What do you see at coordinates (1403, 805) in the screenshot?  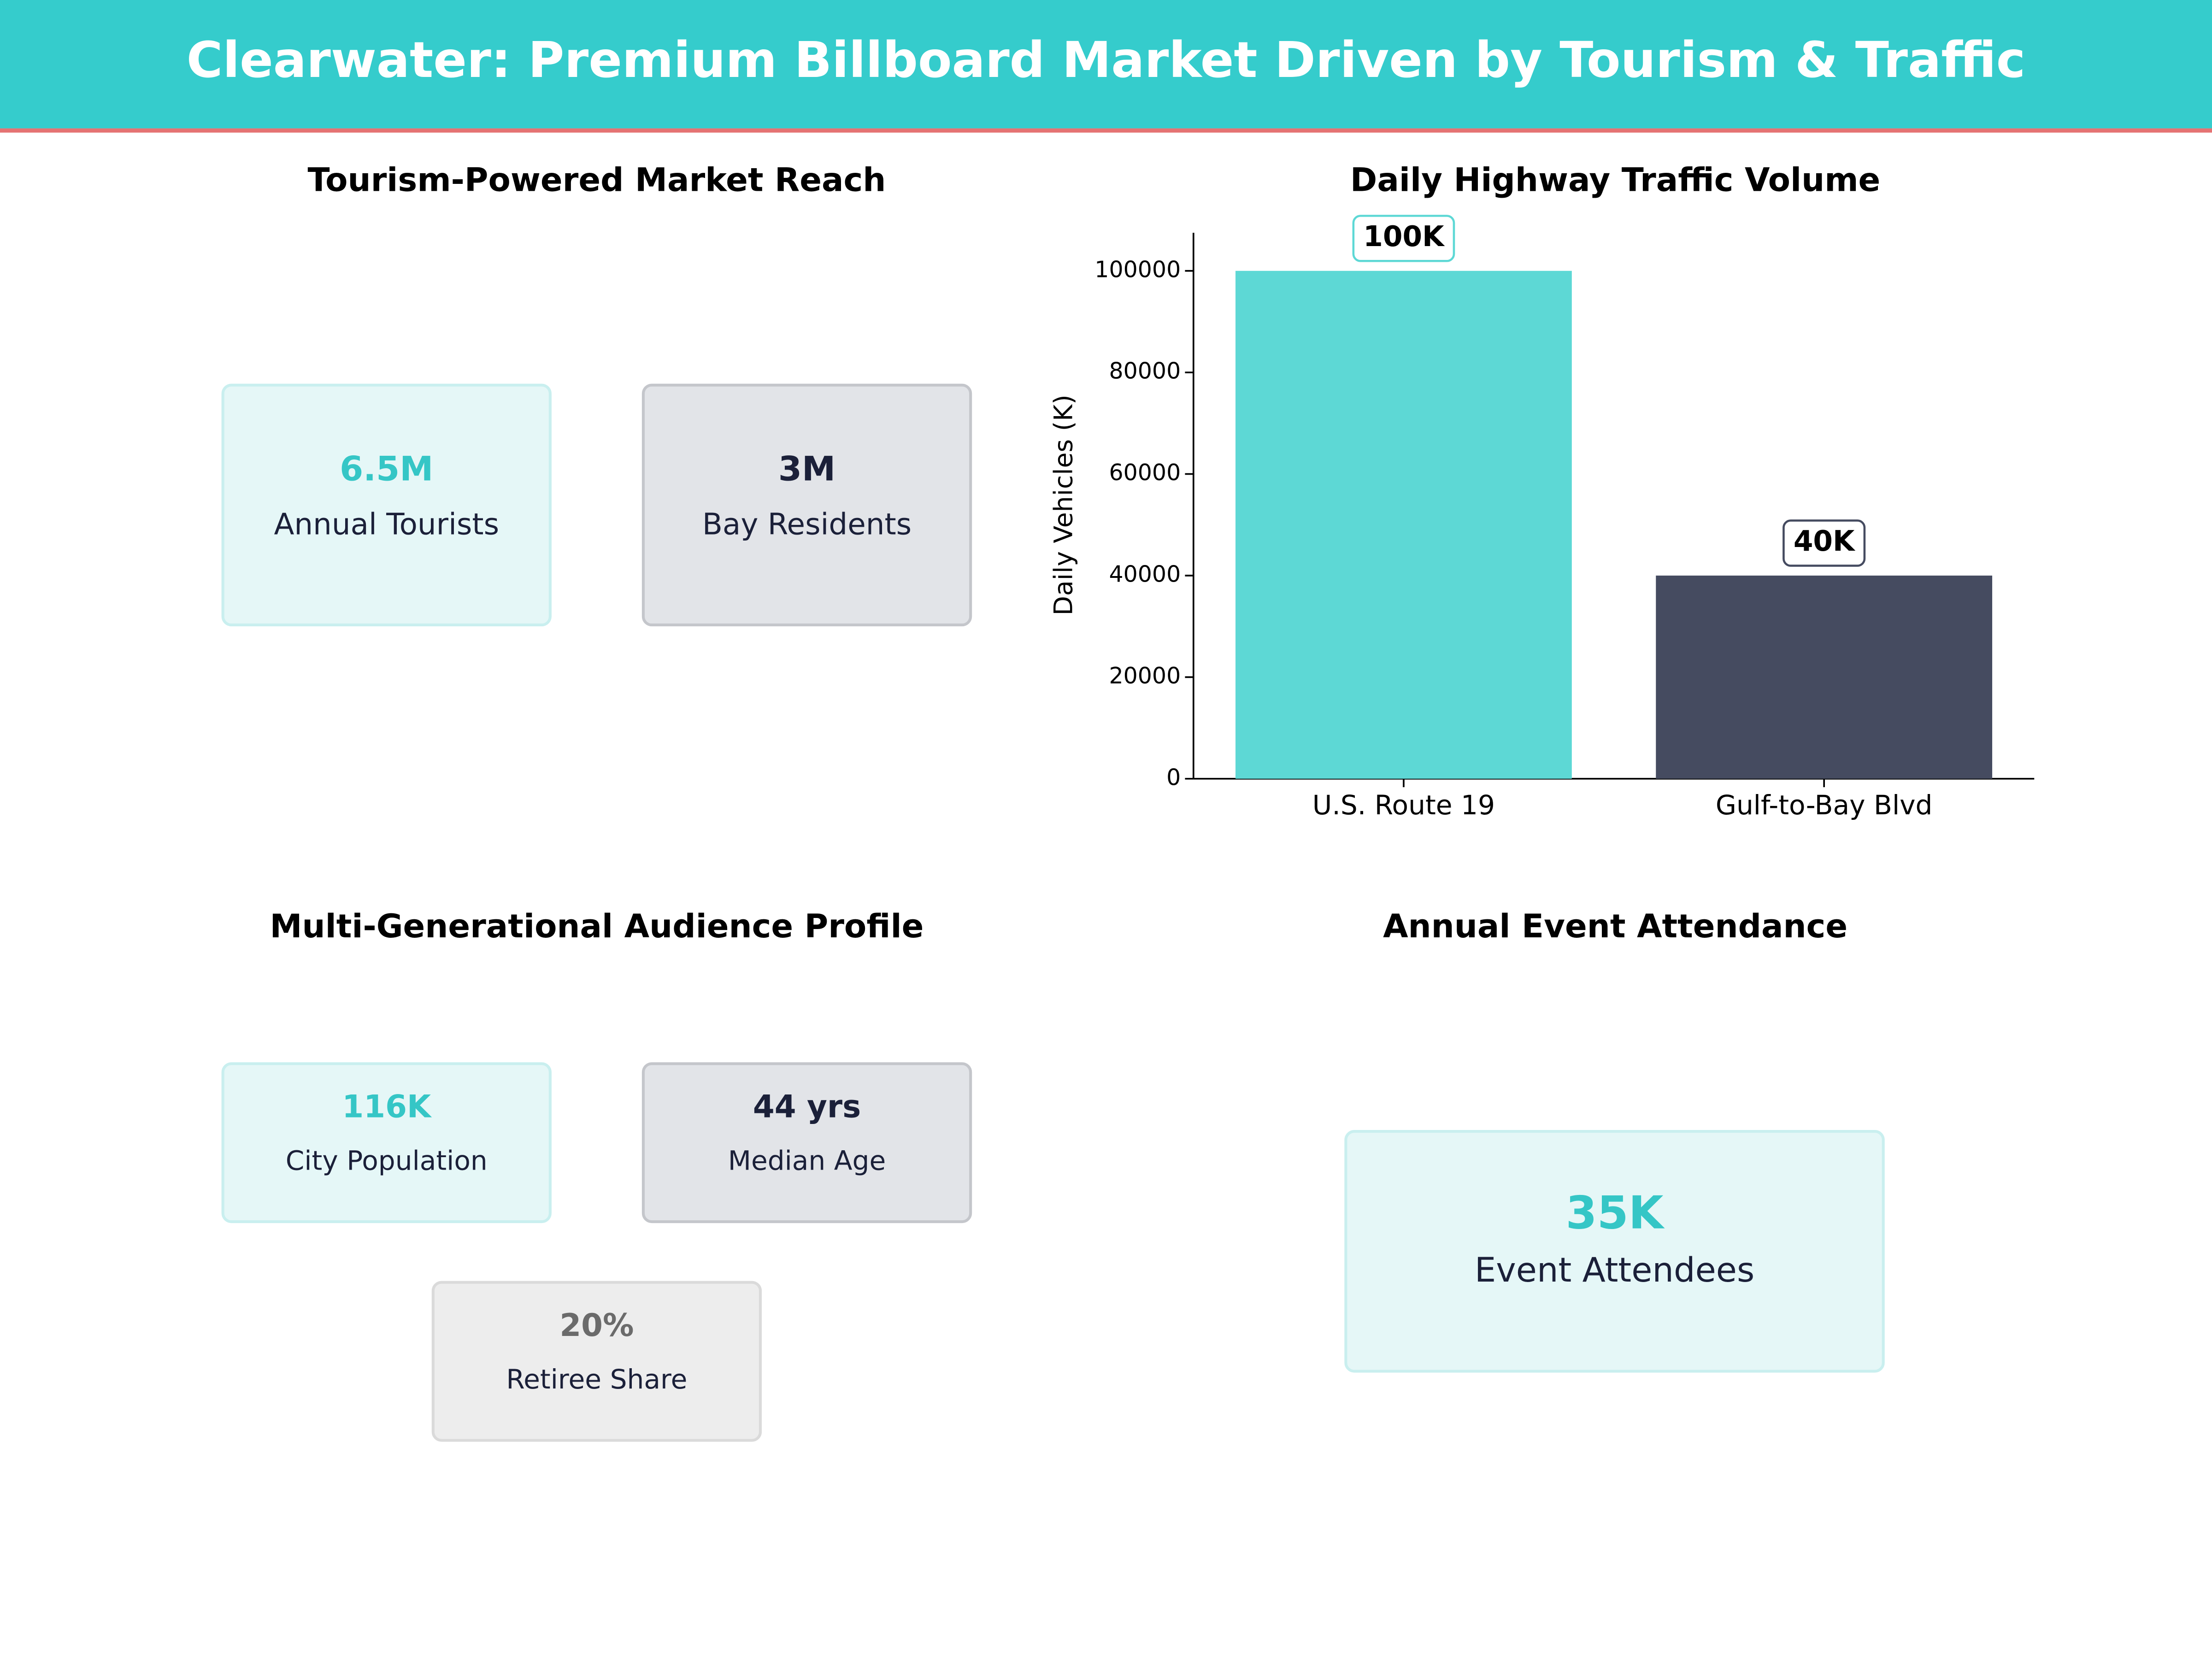 I see `x-tick-label: U.S. Route 19` at bounding box center [1403, 805].